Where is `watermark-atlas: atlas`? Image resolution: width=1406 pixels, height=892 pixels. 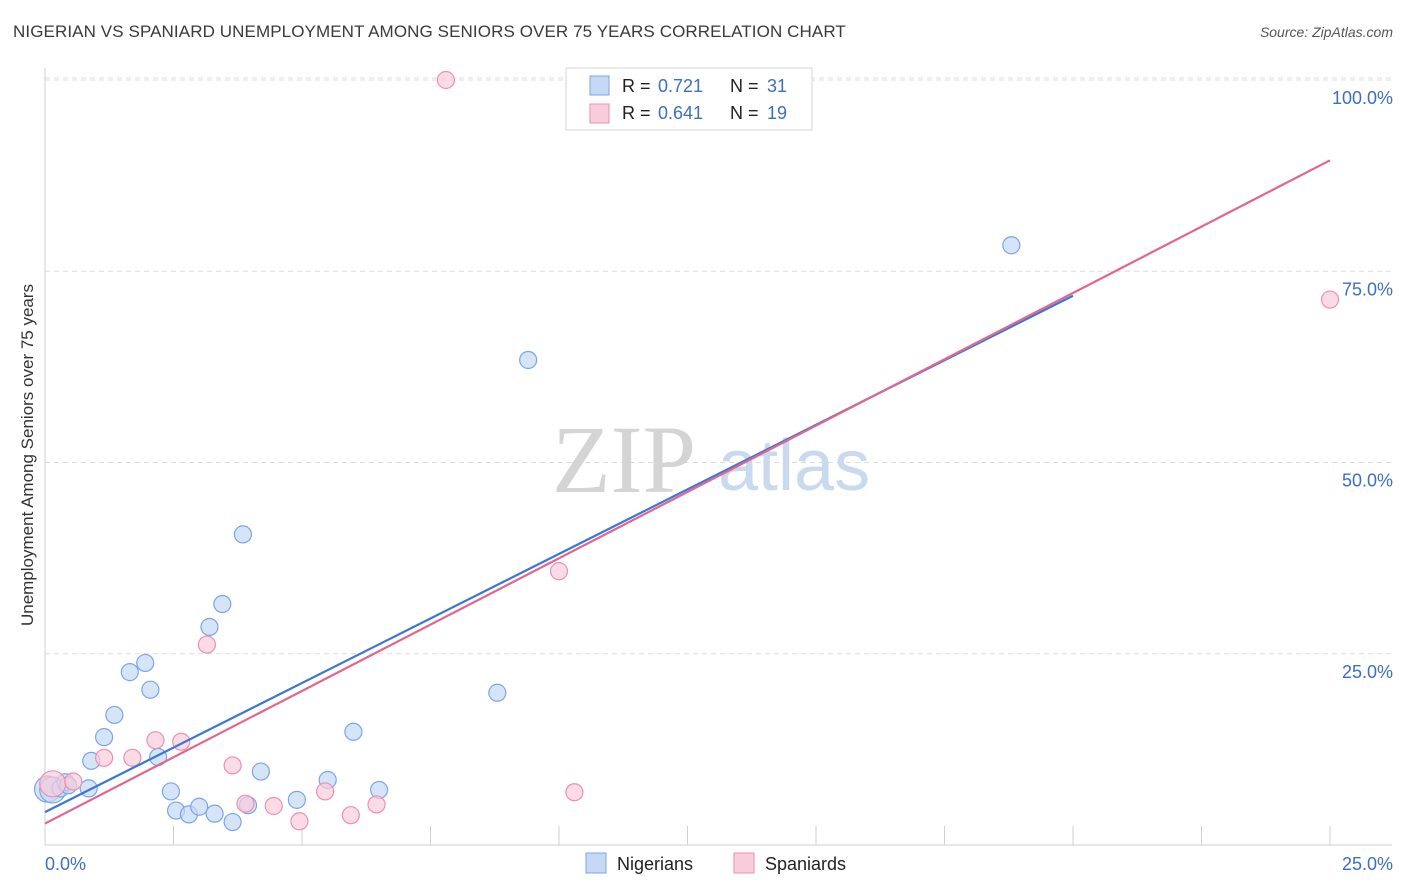
watermark-atlas: atlas is located at coordinates (794, 466).